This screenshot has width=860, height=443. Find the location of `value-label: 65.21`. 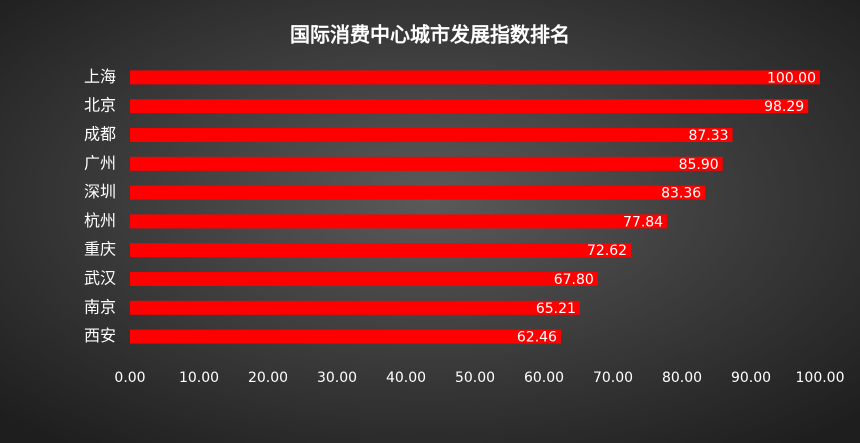

value-label: 65.21 is located at coordinates (556, 309).